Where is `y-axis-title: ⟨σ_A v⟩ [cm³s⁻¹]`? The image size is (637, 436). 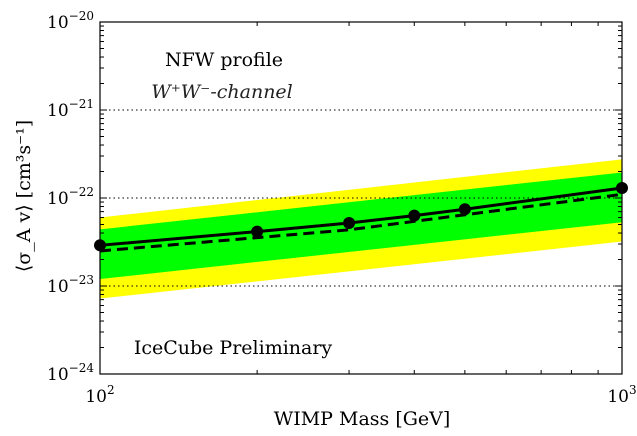
y-axis-title: ⟨σ_A v⟩ [cm³s⁻¹] is located at coordinates (24, 196).